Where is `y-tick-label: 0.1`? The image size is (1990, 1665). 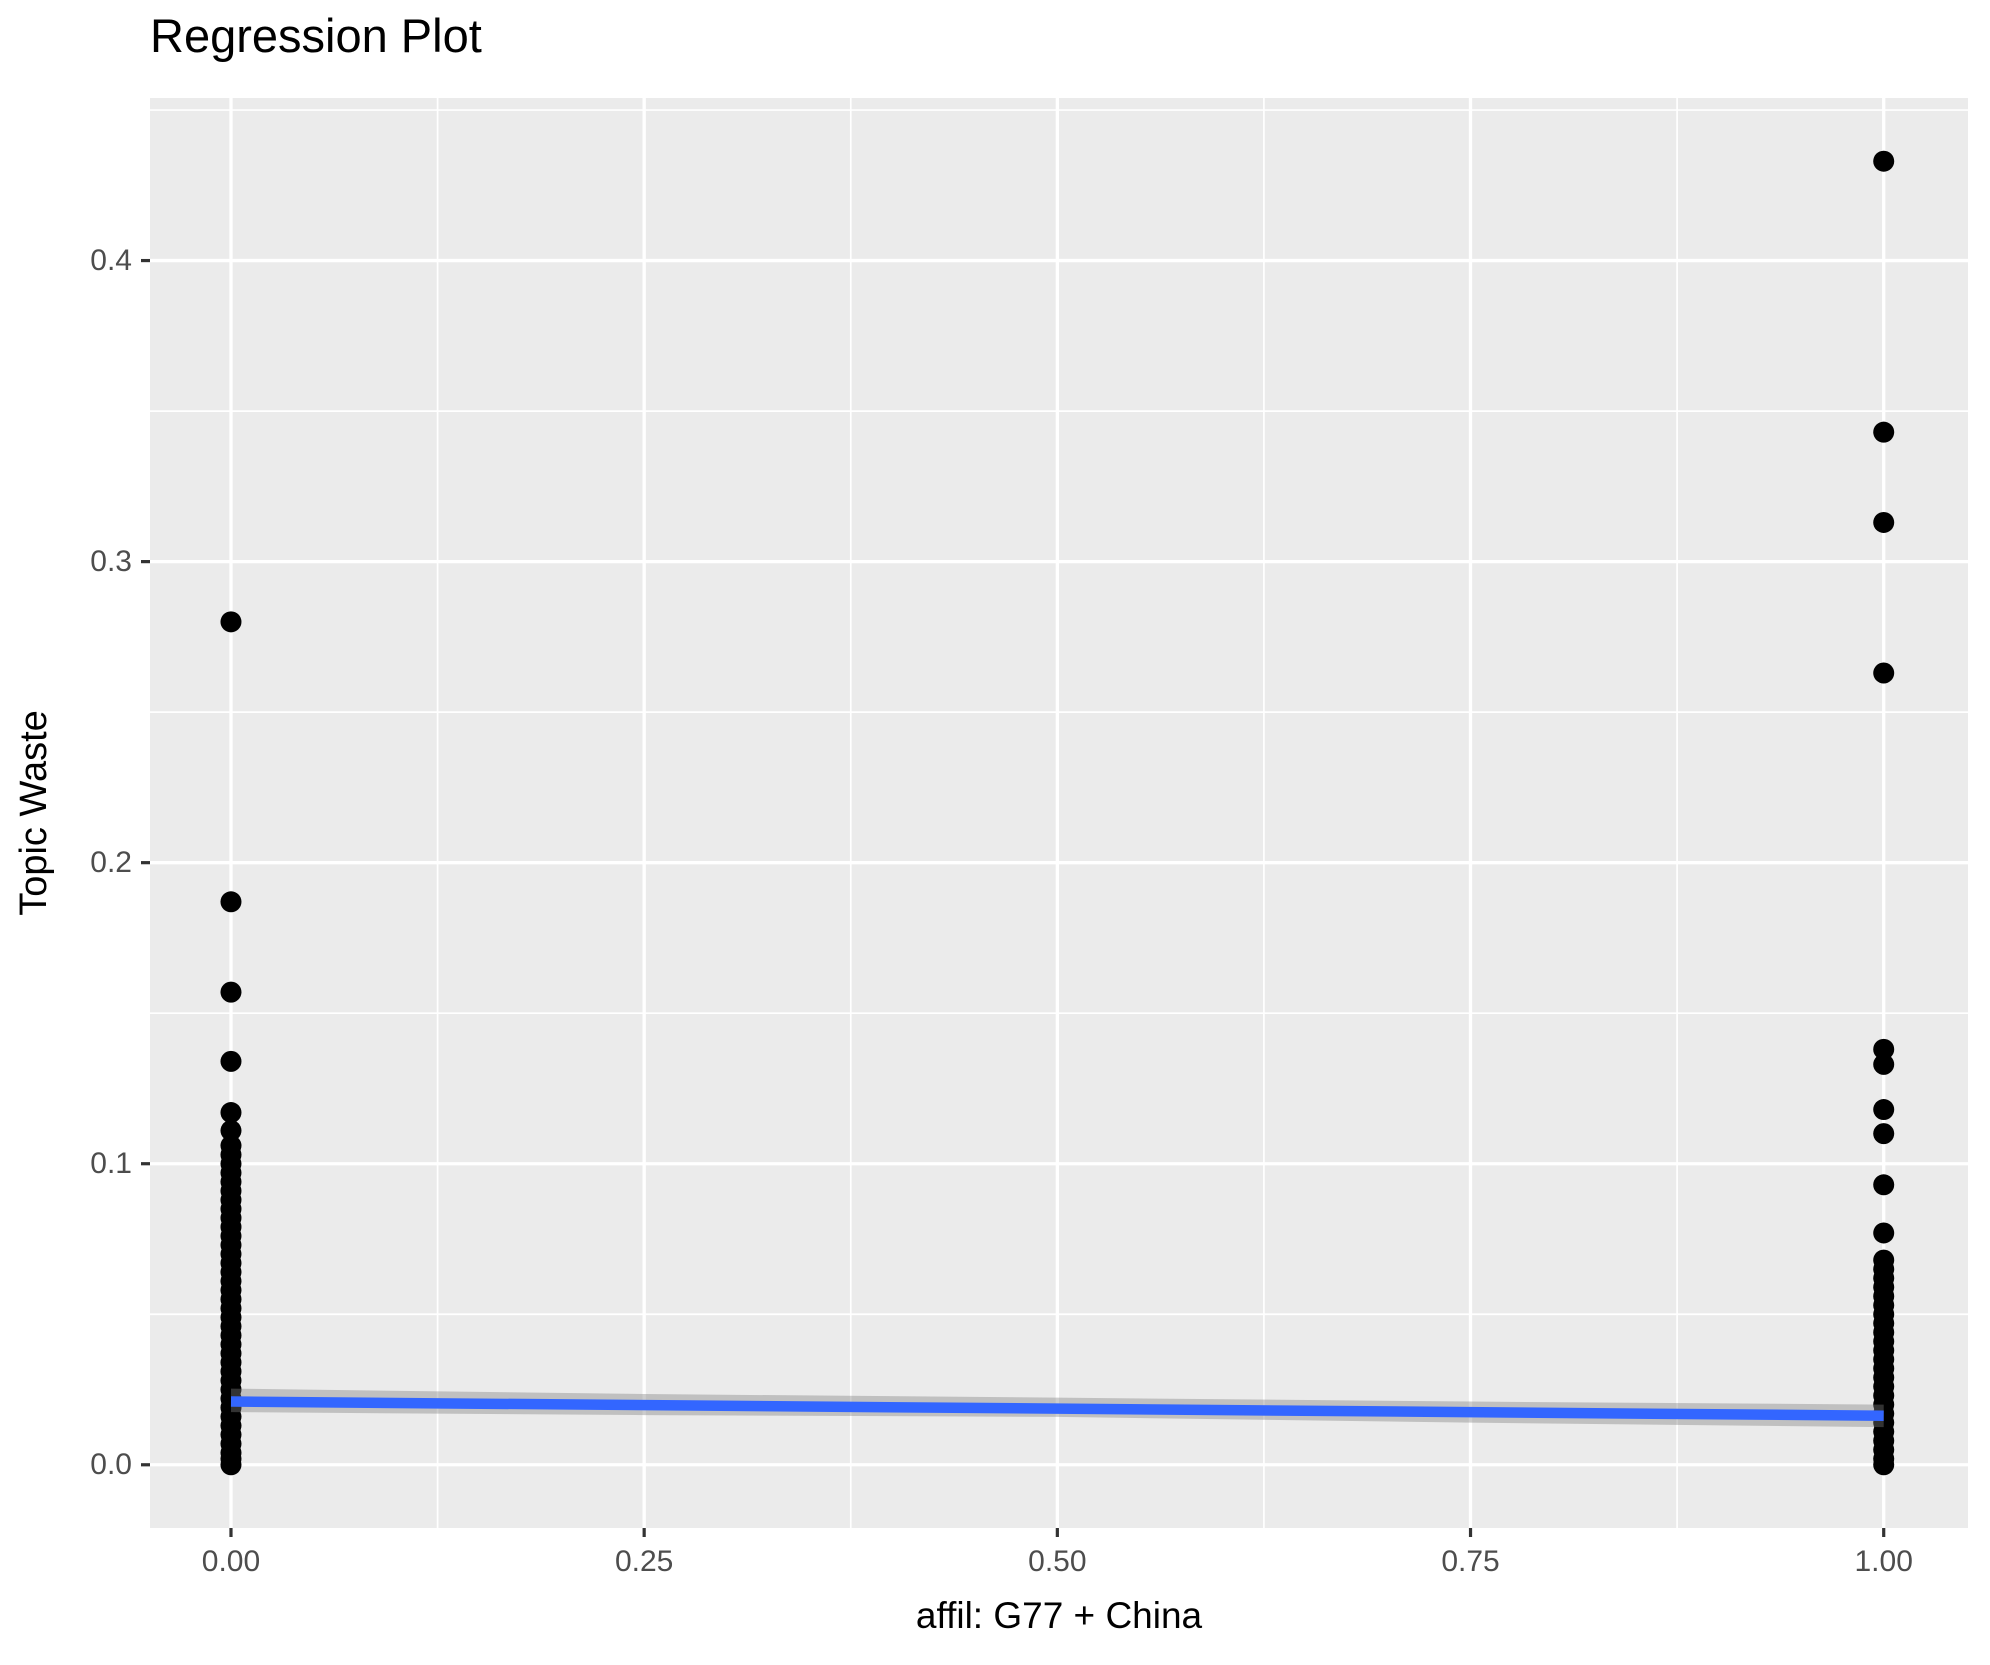
y-tick-label: 0.1 is located at coordinates (111, 1163).